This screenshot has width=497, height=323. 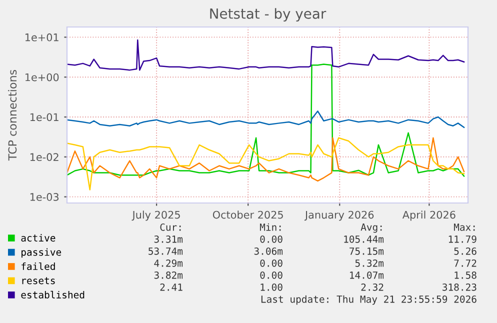 What do you see at coordinates (44, 157) in the screenshot?
I see `y-tick-label: 1e-02` at bounding box center [44, 157].